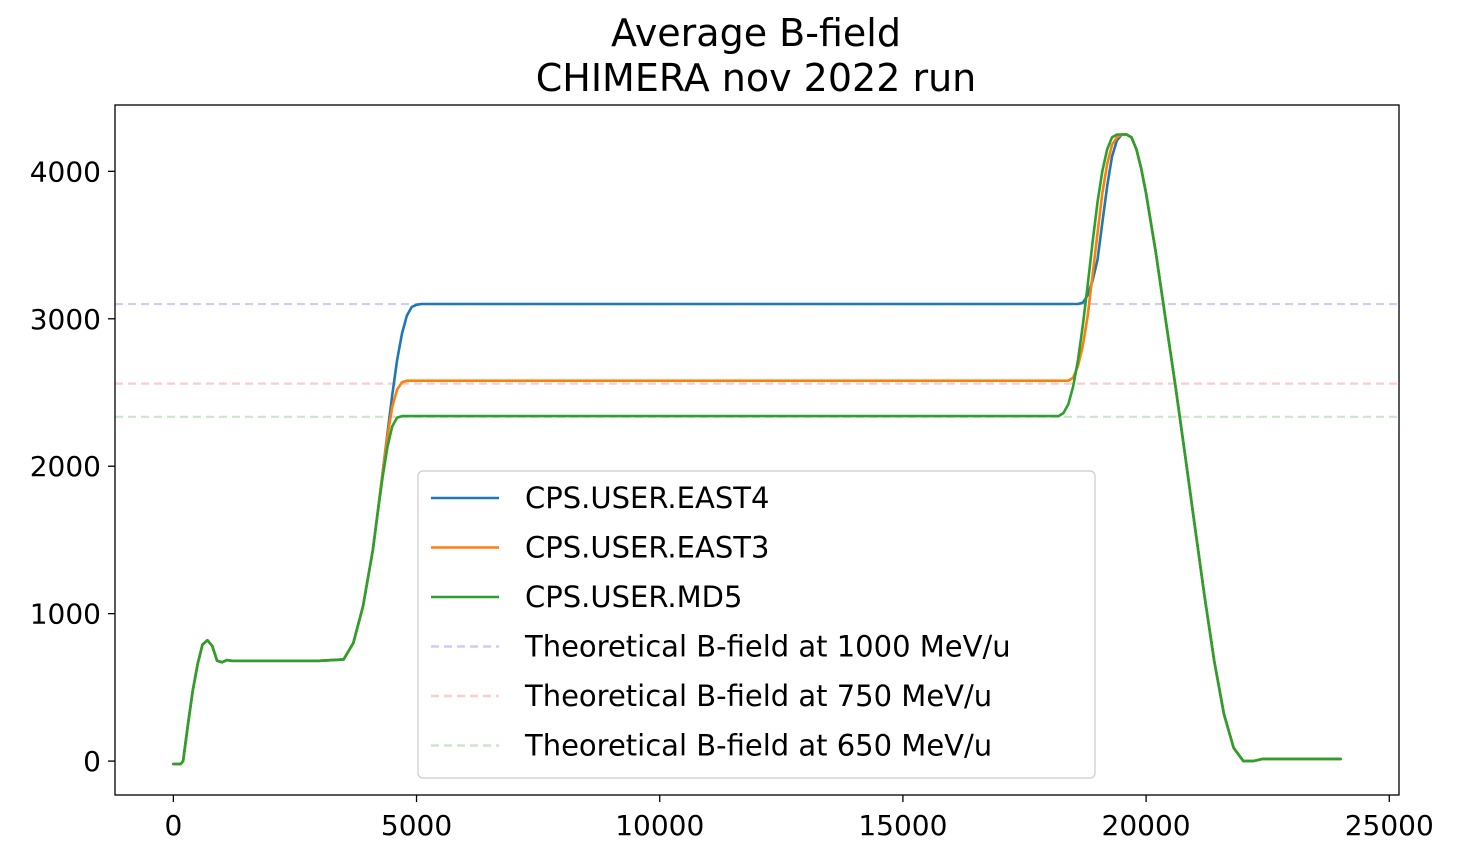 The width and height of the screenshot is (1457, 858). Describe the element at coordinates (65, 614) in the screenshot. I see `y-tick-label-1: 1000` at that location.